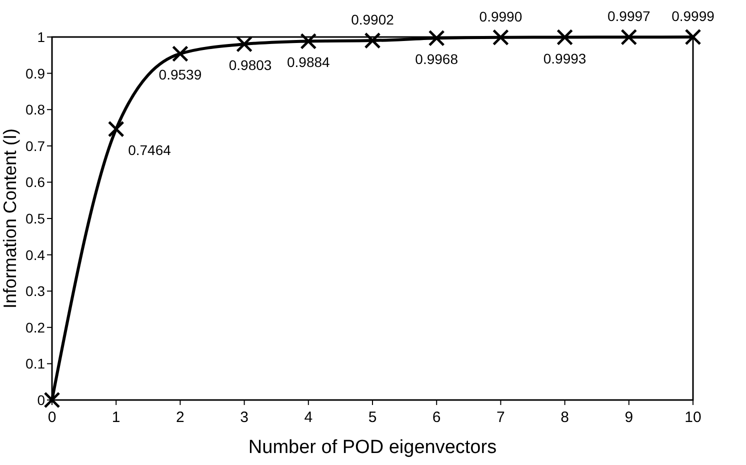  I want to click on y-tick-label: 0.5, so click(36, 218).